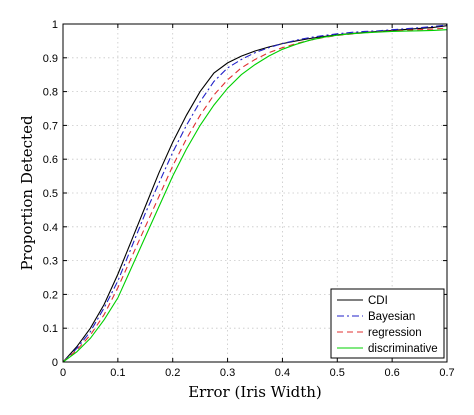  I want to click on y-tick-label: 0.2, so click(50, 295).